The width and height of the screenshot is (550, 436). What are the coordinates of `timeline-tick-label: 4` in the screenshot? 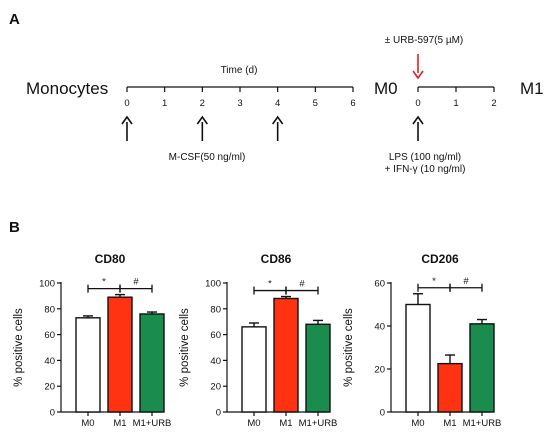 It's located at (277, 103).